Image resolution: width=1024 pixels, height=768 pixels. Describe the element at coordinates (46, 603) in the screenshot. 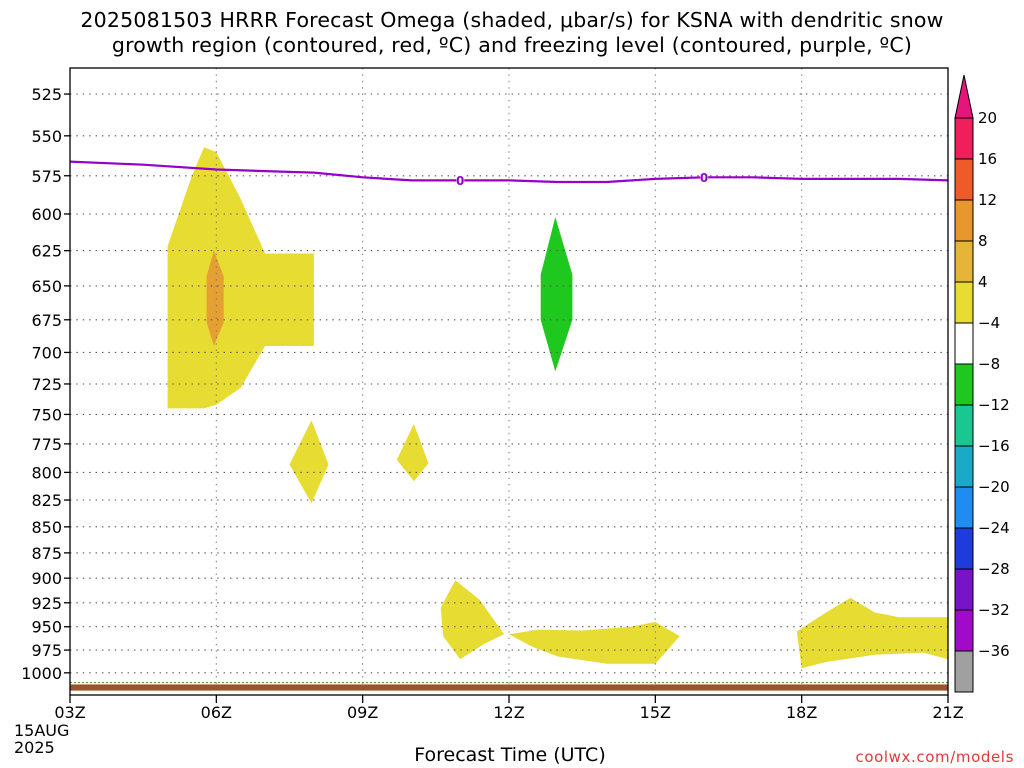

I see `y-tick-label-925: 925` at that location.